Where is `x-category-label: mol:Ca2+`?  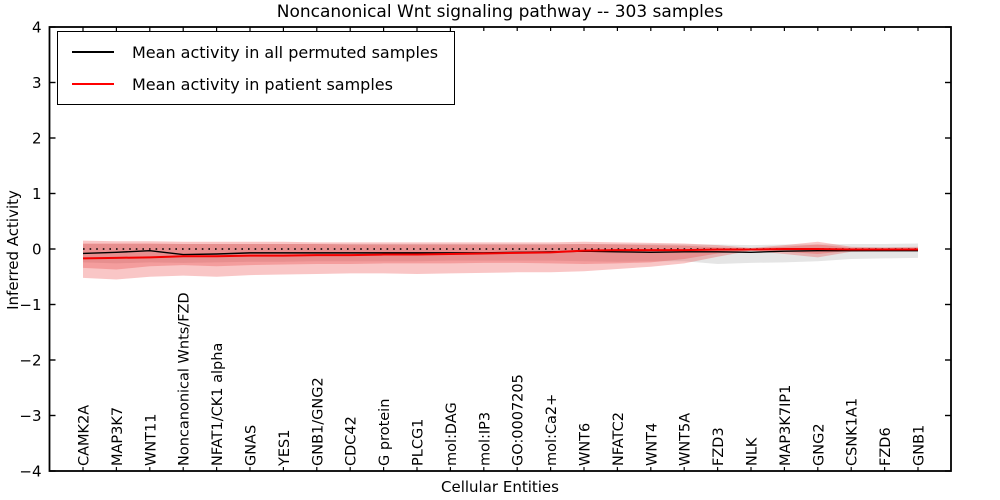 x-category-label: mol:Ca2+ is located at coordinates (552, 430).